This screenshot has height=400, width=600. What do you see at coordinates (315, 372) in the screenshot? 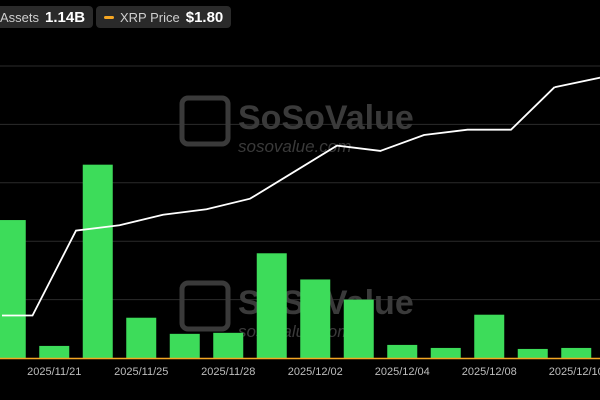
I see `x-tick-label: 2025/12/02` at bounding box center [315, 372].